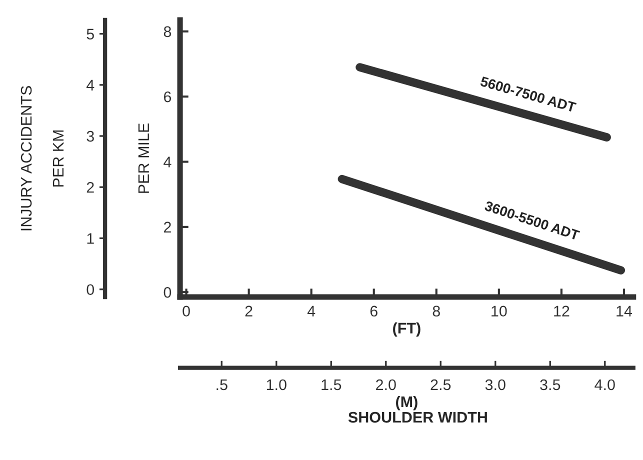 Image resolution: width=643 pixels, height=460 pixels. What do you see at coordinates (90, 290) in the screenshot?
I see `y2-tick-label: 0` at bounding box center [90, 290].